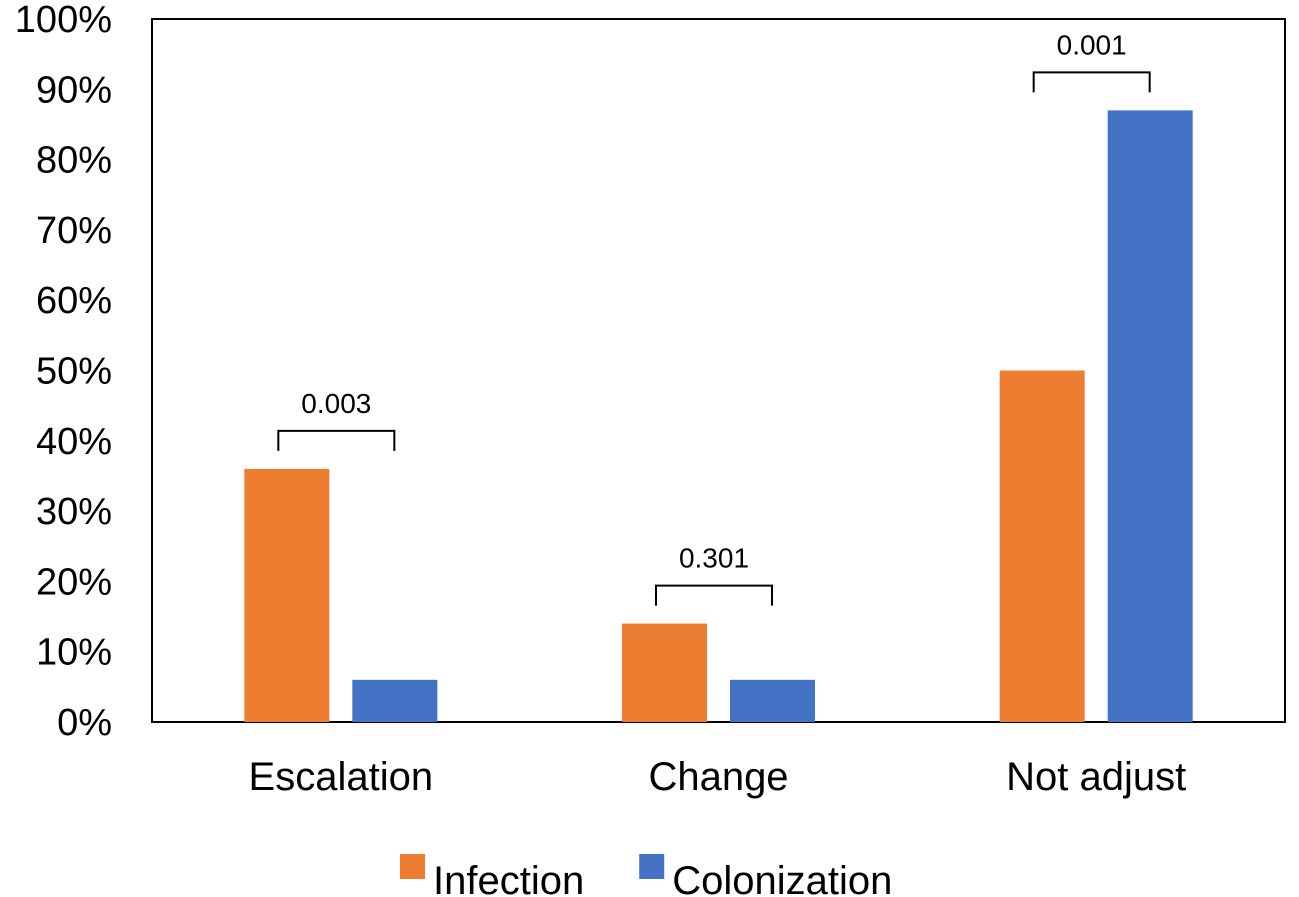  I want to click on x-tick-label: Change, so click(718, 777).